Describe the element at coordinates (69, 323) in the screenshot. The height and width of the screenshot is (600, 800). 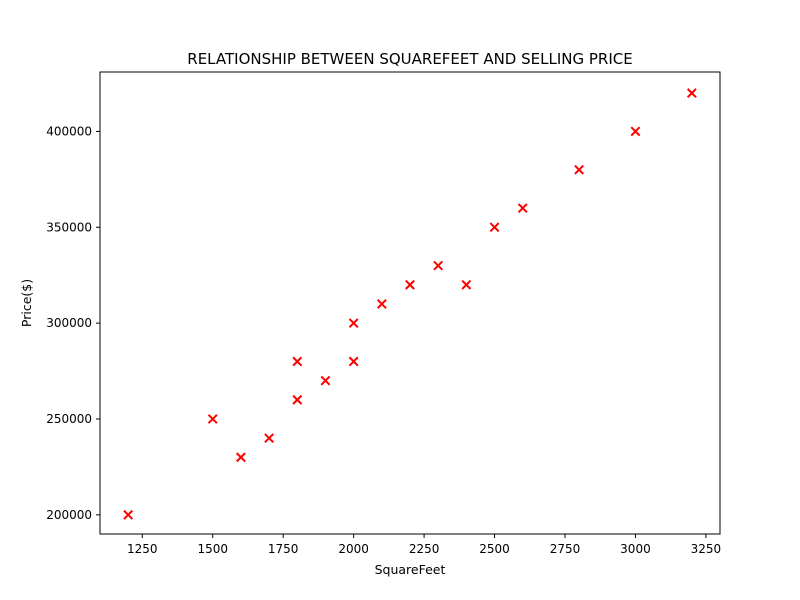
I see `y-tick-label: 300000` at that location.